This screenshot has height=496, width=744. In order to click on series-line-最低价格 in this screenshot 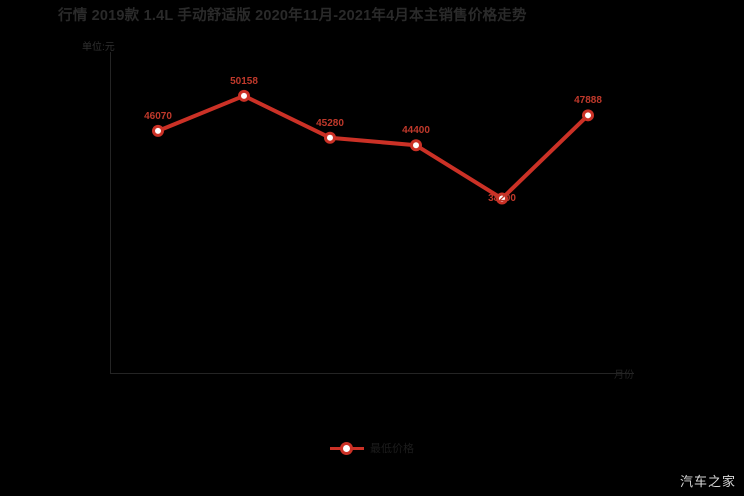, I will do `click(373, 147)`.